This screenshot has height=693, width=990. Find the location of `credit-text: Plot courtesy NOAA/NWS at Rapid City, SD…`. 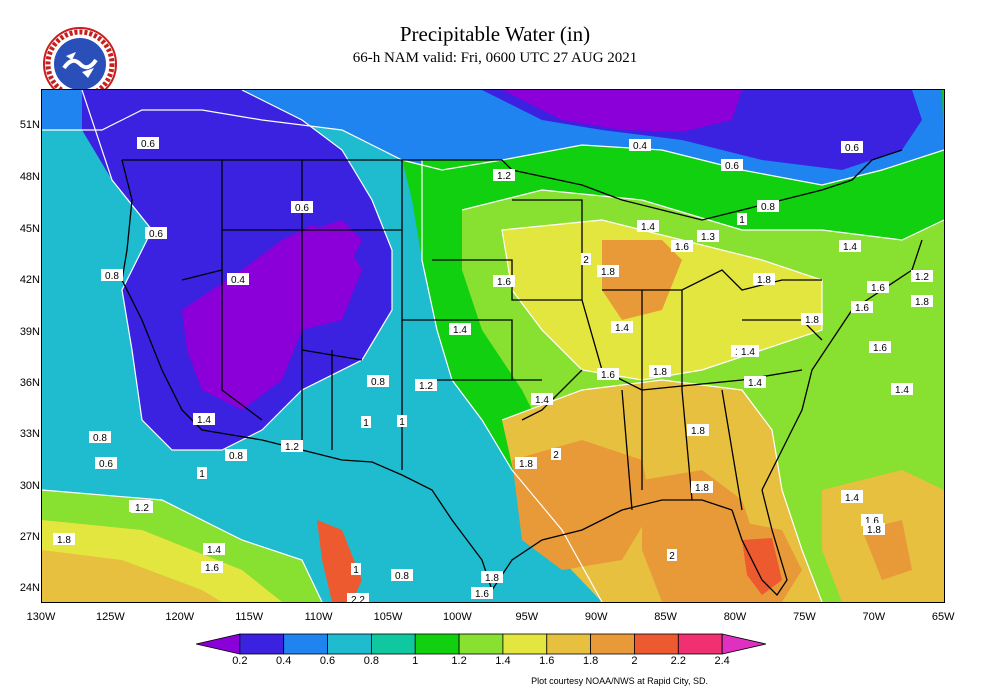

credit-text: Plot courtesy NOAA/NWS at Rapid City, SD… is located at coordinates (619, 681).